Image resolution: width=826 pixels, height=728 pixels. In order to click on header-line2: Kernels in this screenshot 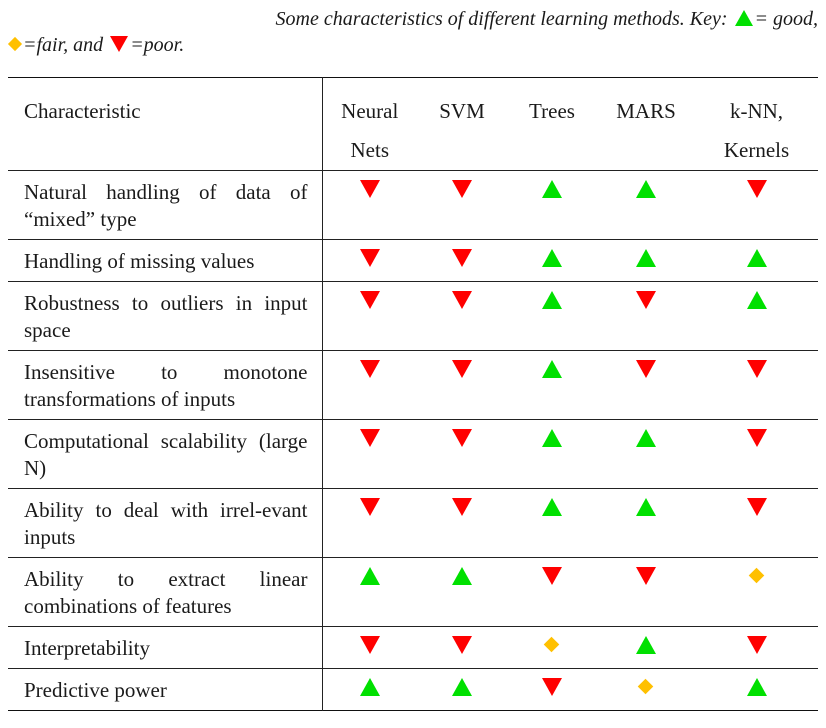, I will do `click(756, 150)`.